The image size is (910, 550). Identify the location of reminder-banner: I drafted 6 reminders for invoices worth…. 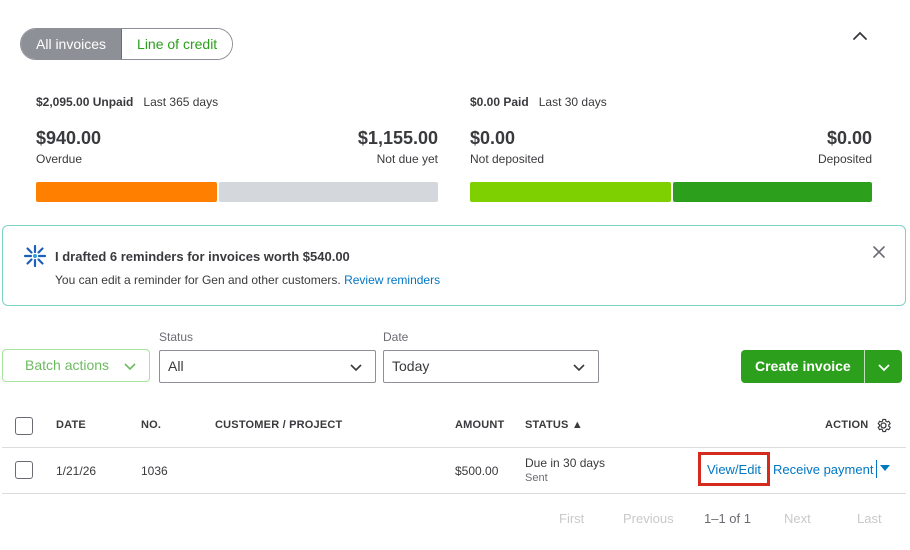
(454, 265).